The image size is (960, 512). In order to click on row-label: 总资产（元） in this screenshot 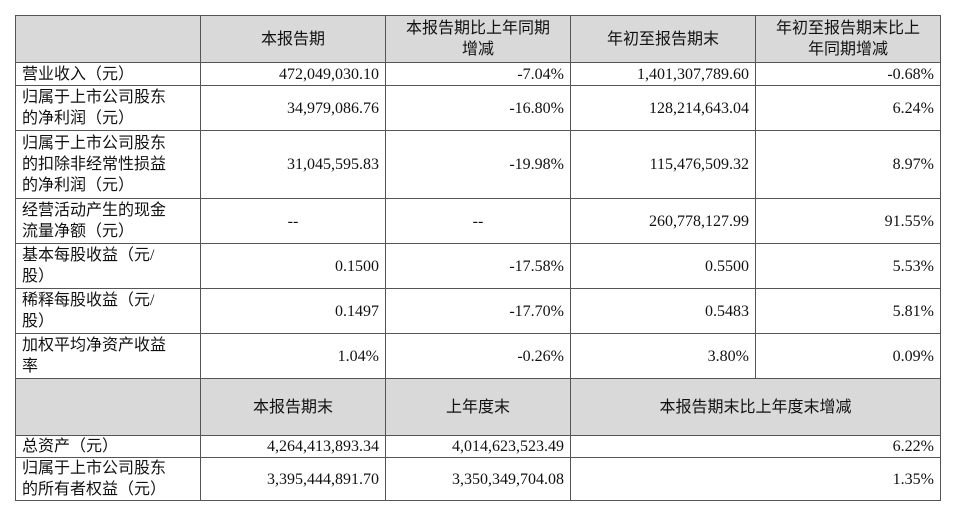, I will do `click(108, 446)`.